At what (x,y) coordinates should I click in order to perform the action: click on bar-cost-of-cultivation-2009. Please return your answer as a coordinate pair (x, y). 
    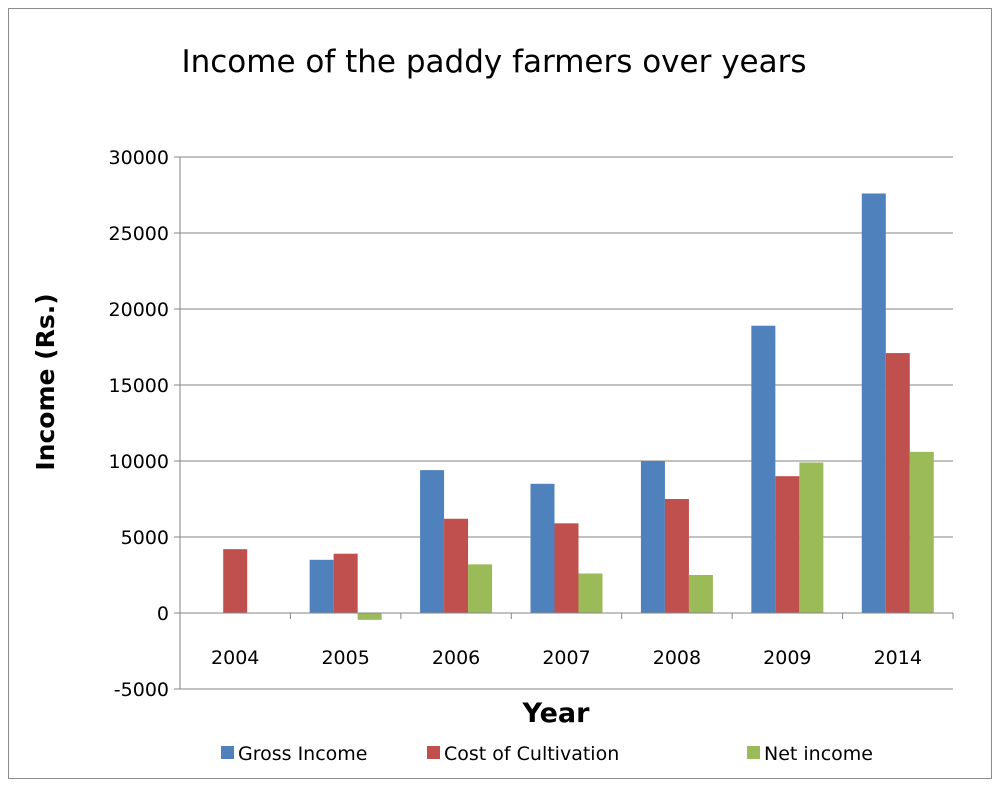
    Looking at the image, I should click on (787, 544).